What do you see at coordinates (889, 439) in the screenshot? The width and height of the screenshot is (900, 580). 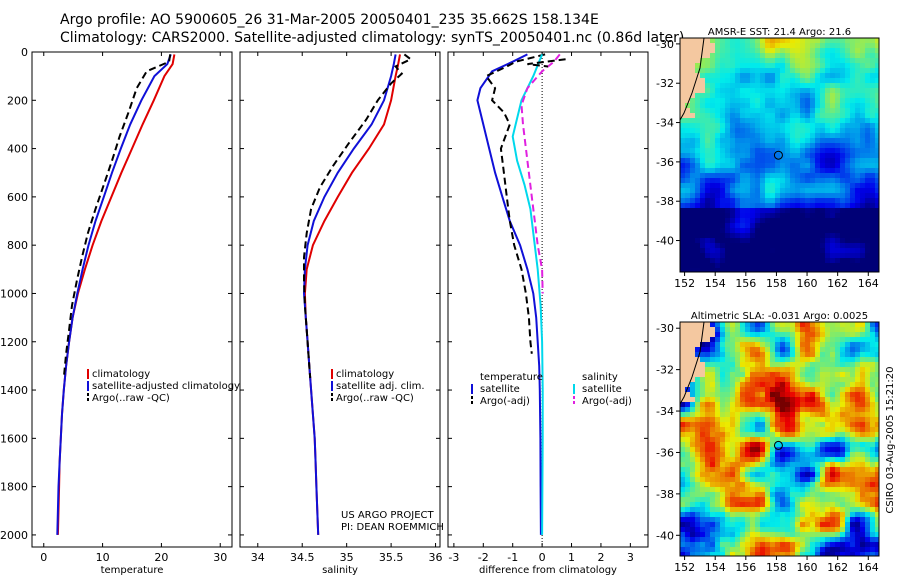 I see `map-mask` at bounding box center [889, 439].